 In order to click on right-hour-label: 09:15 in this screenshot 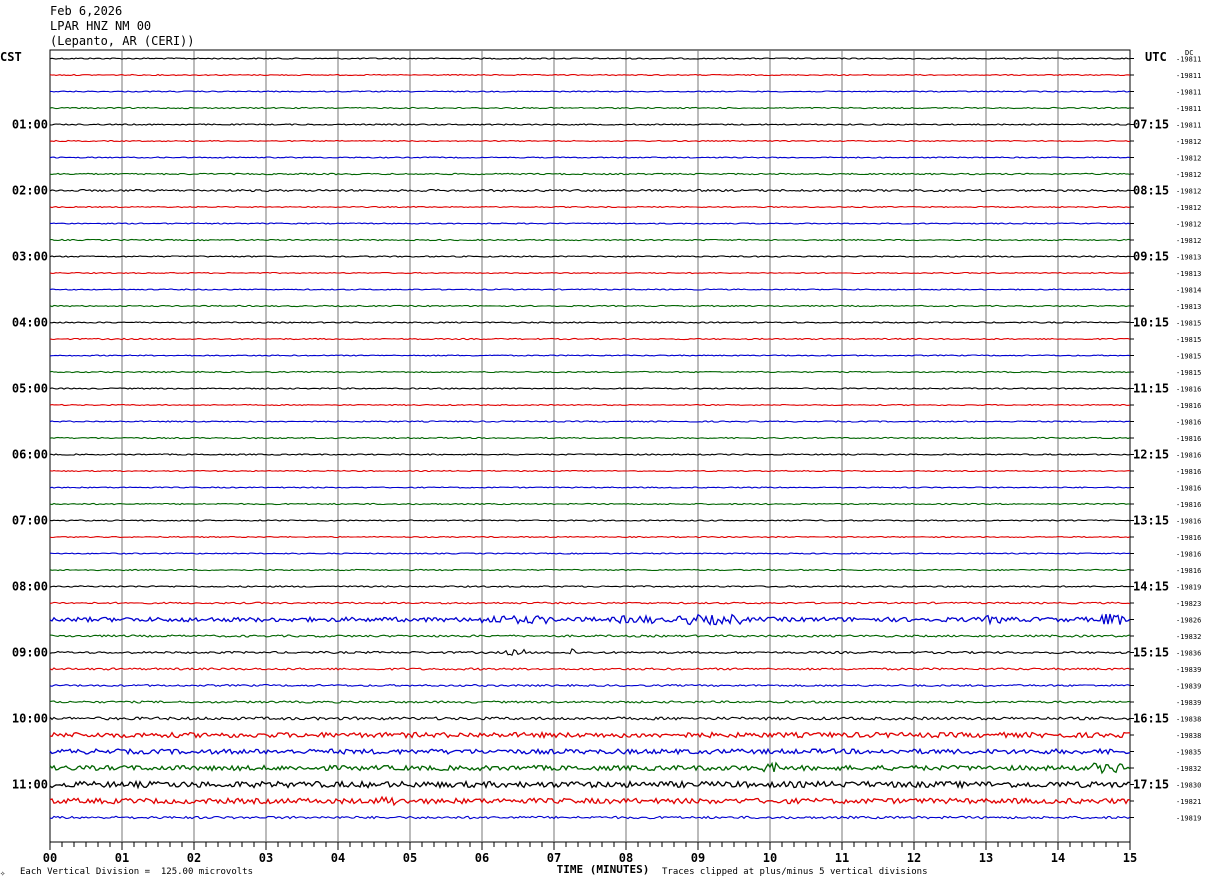, I will do `click(1151, 257)`.